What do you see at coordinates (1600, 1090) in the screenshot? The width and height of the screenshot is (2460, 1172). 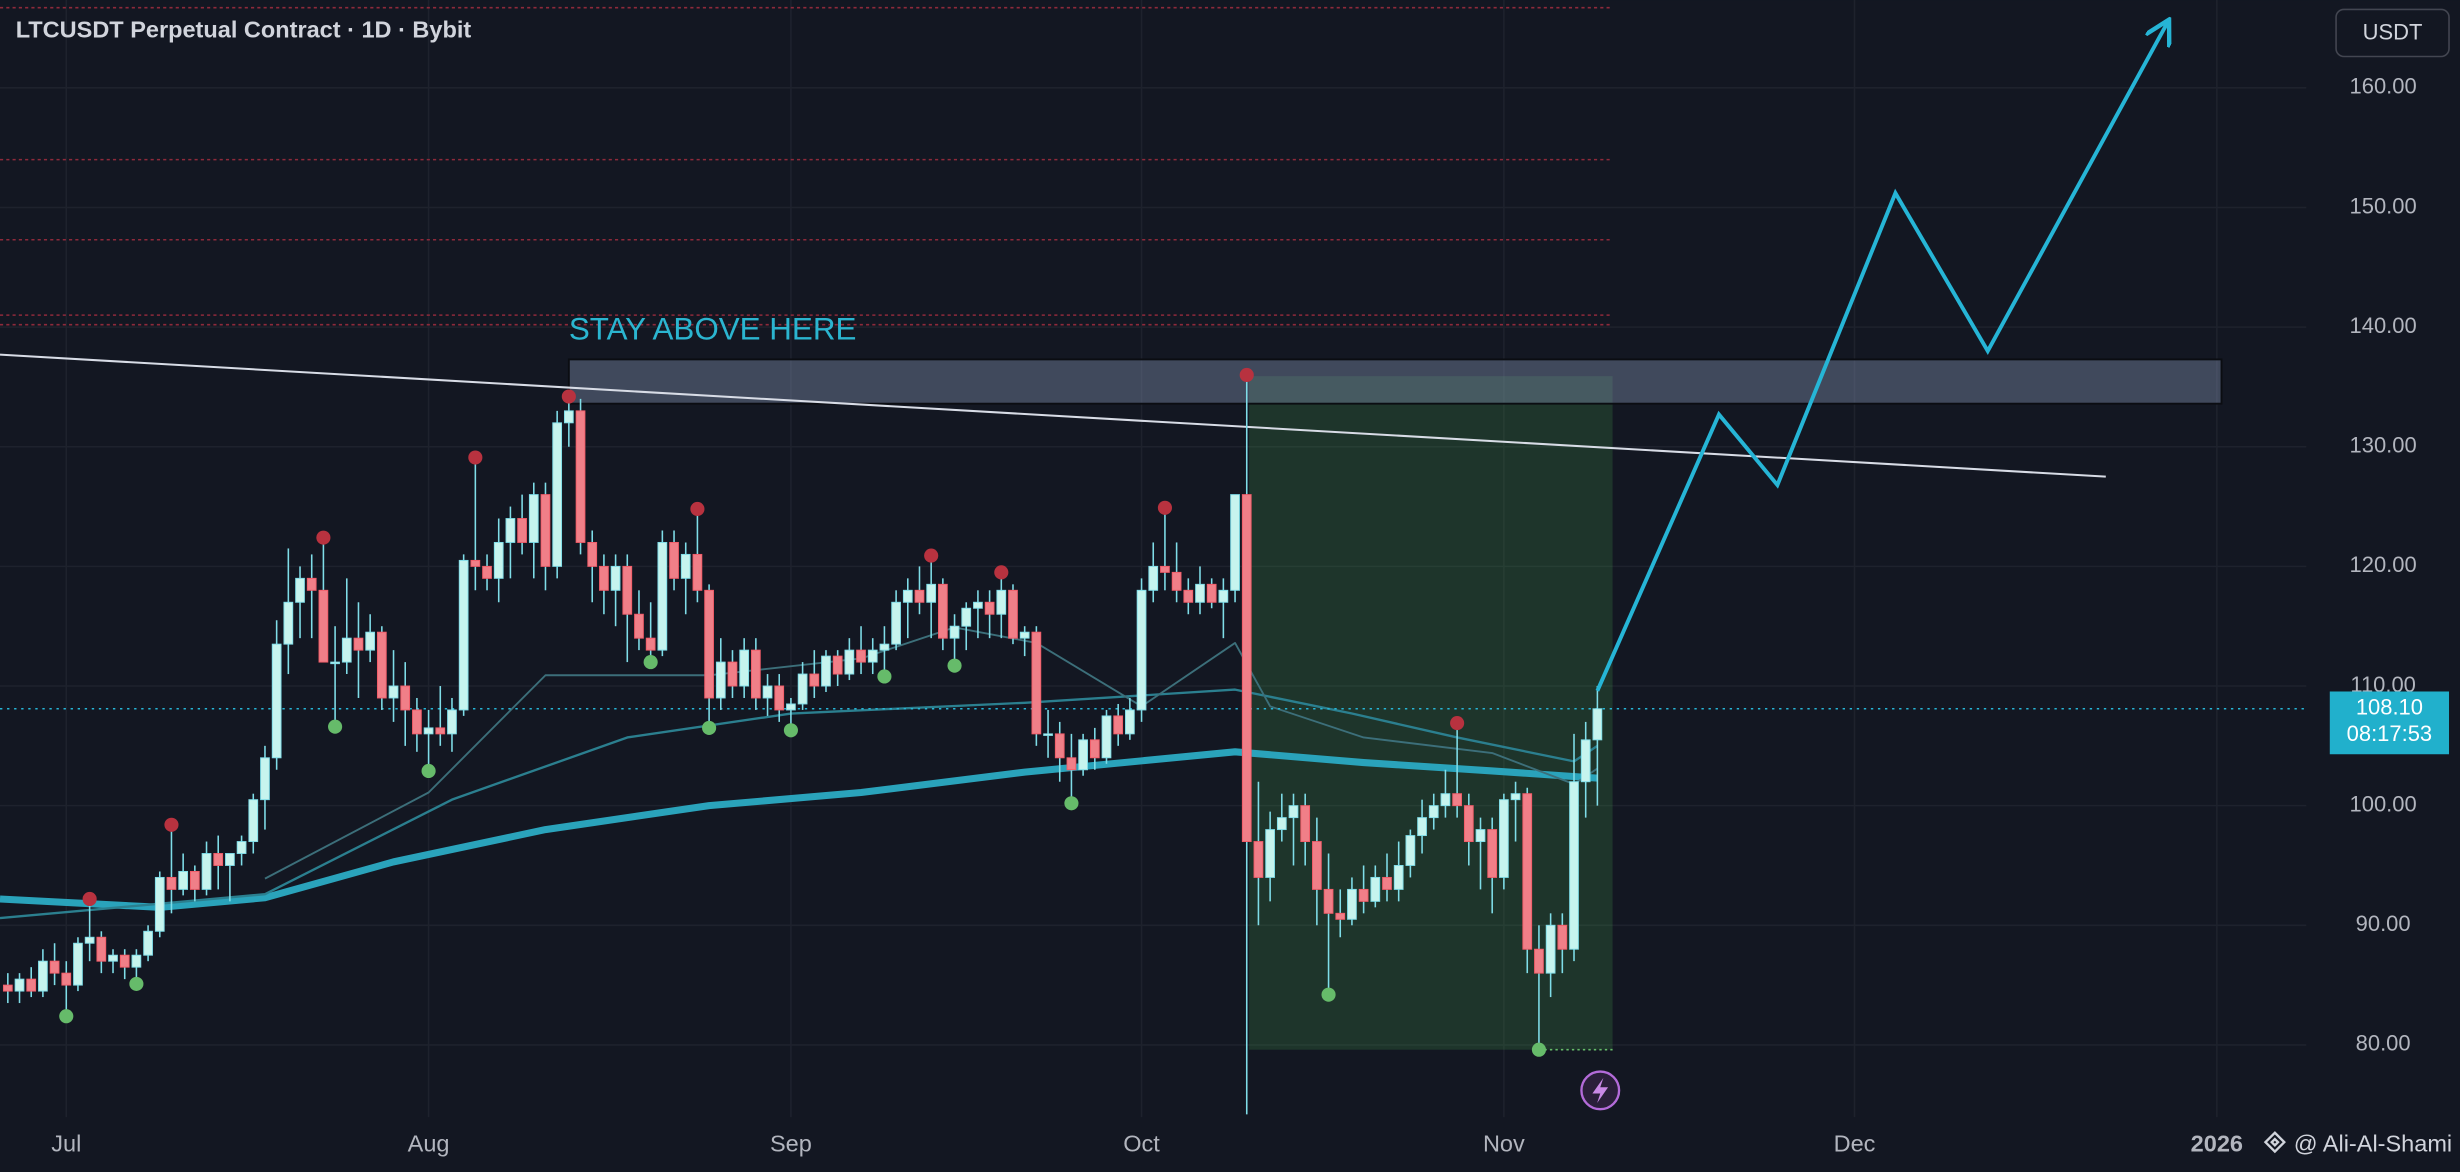 I see `alert-icon` at bounding box center [1600, 1090].